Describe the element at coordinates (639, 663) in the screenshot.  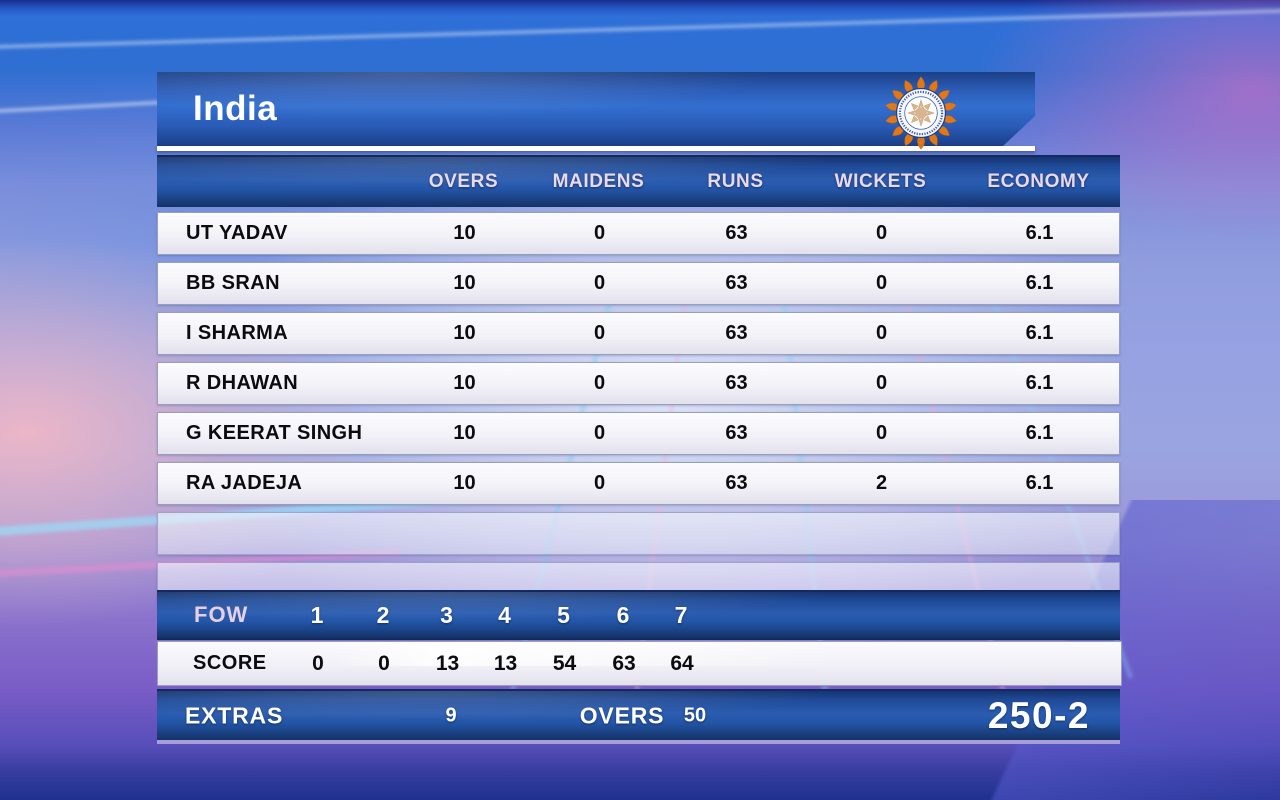
I see `fow-score-row: SCORE 0 0 13 13 54 63 64` at that location.